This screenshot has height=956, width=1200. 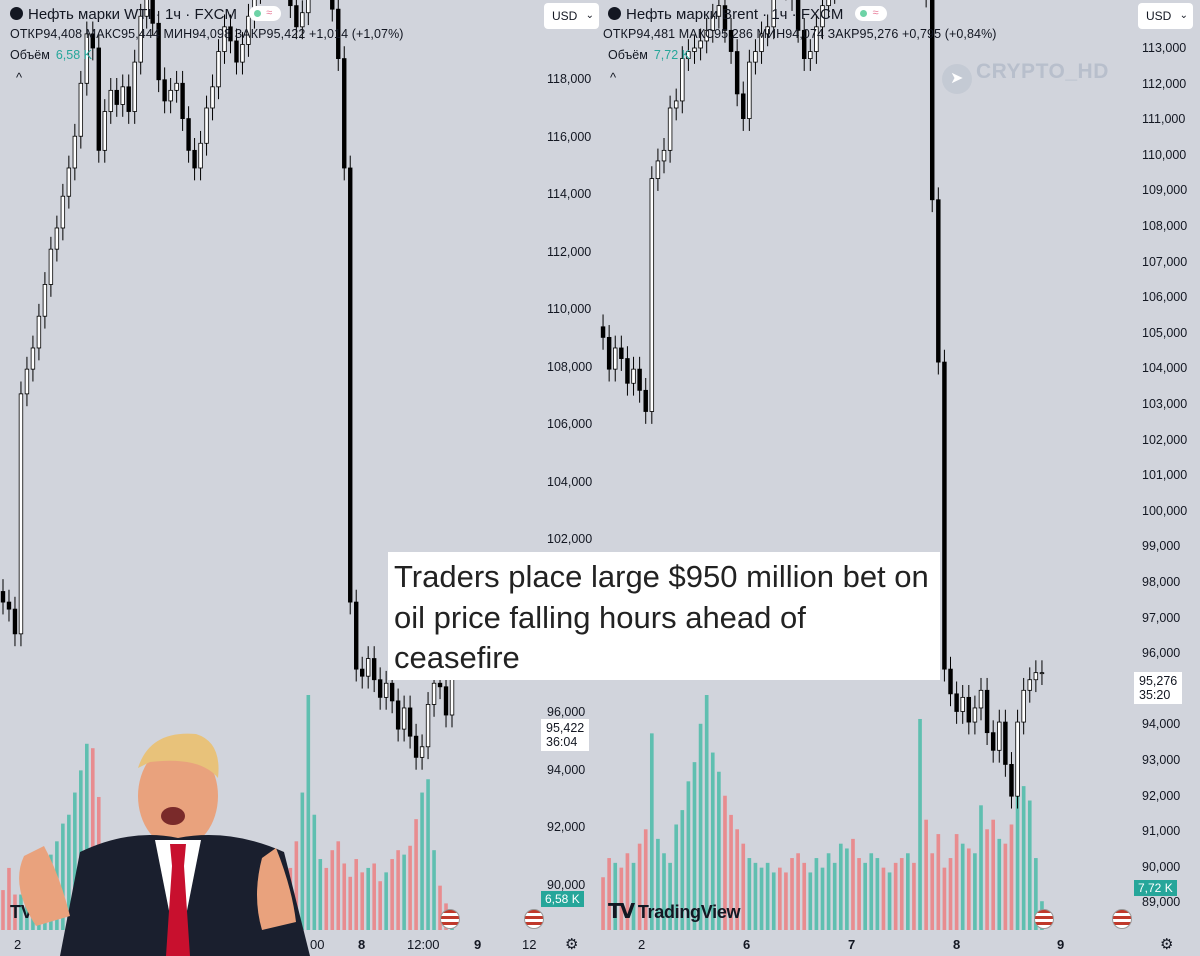 I want to click on person-photo, so click(x=164, y=844).